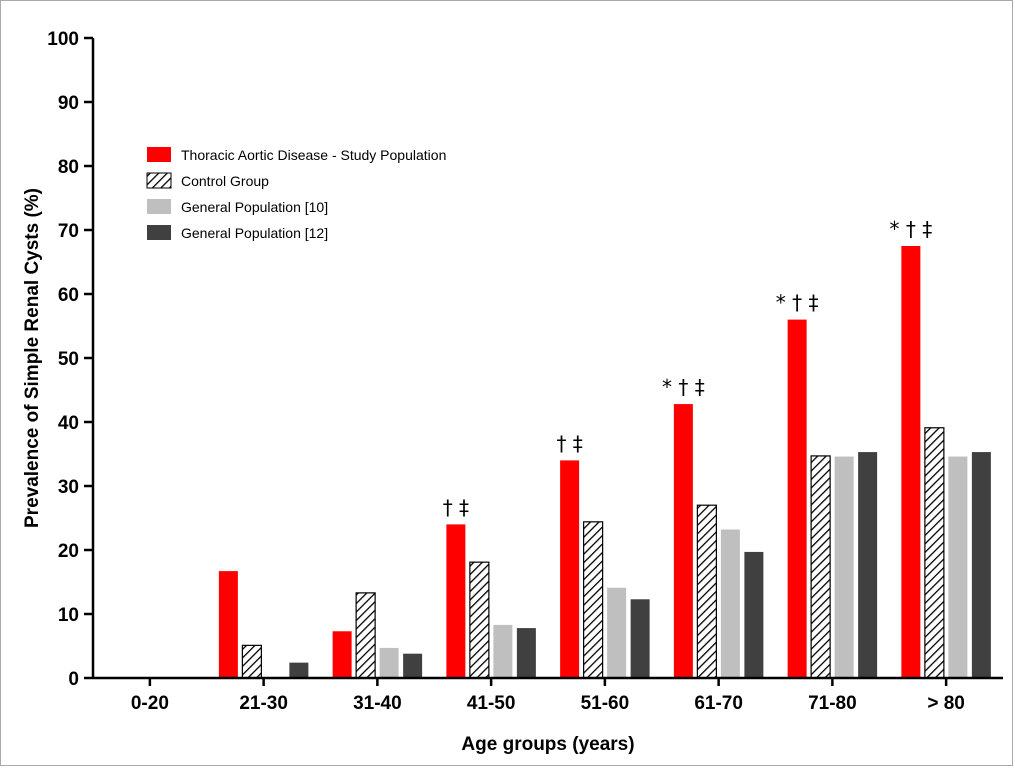 The width and height of the screenshot is (1015, 768). What do you see at coordinates (548, 696) in the screenshot?
I see `x-axis-ticks: 0-20 21-30 31-40 41-50 51-60 61-70 71-80 > 80` at bounding box center [548, 696].